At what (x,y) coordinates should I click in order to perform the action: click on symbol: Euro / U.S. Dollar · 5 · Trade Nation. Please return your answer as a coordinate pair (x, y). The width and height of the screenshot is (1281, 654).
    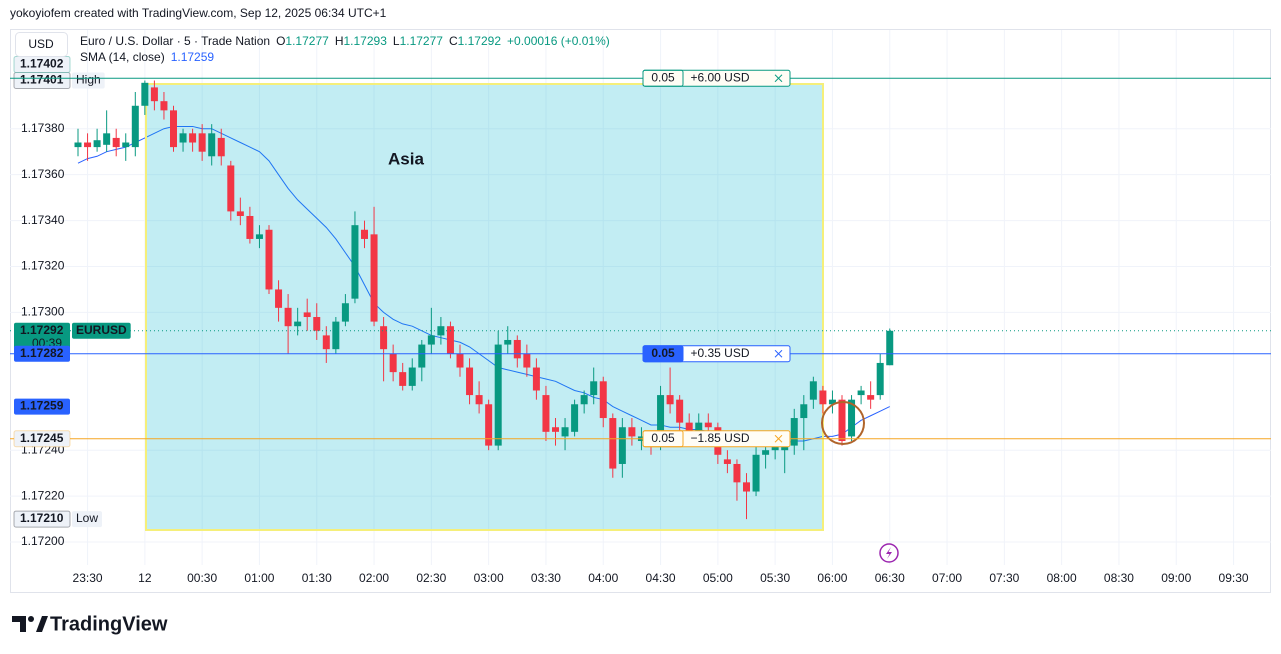
    Looking at the image, I should click on (175, 41).